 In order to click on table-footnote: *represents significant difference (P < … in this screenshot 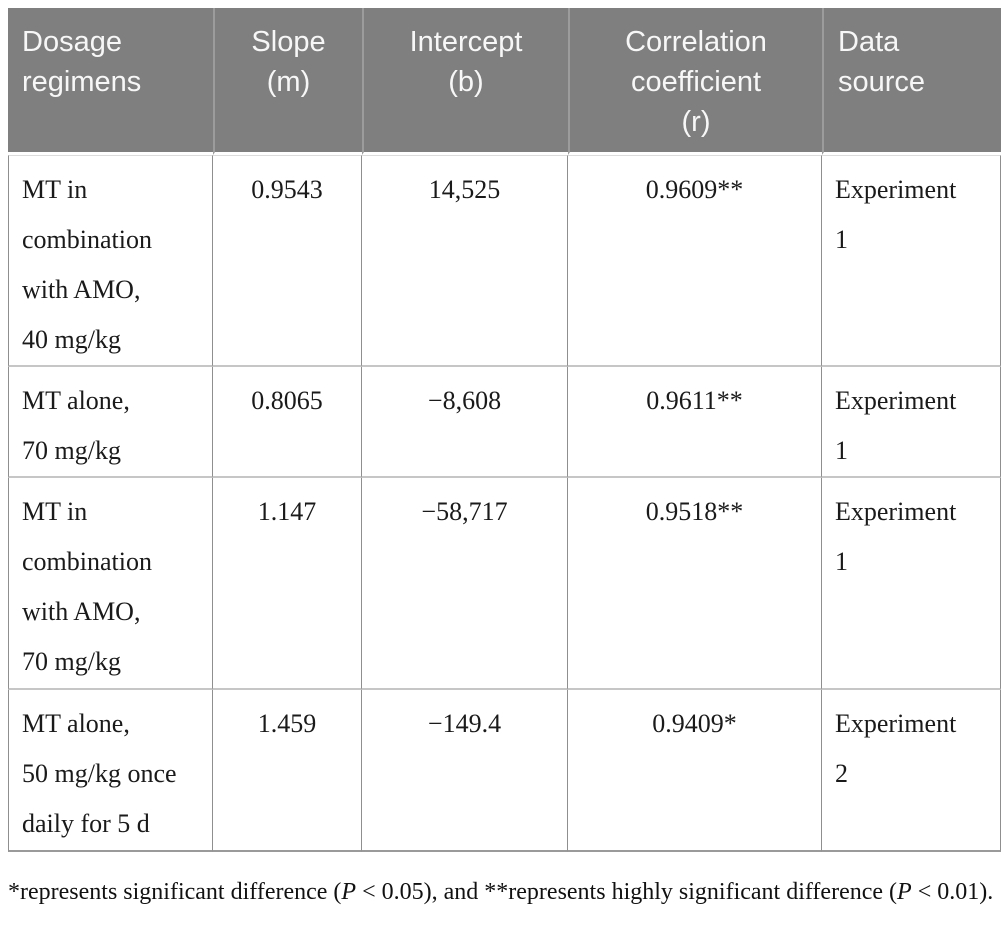, I will do `click(504, 892)`.